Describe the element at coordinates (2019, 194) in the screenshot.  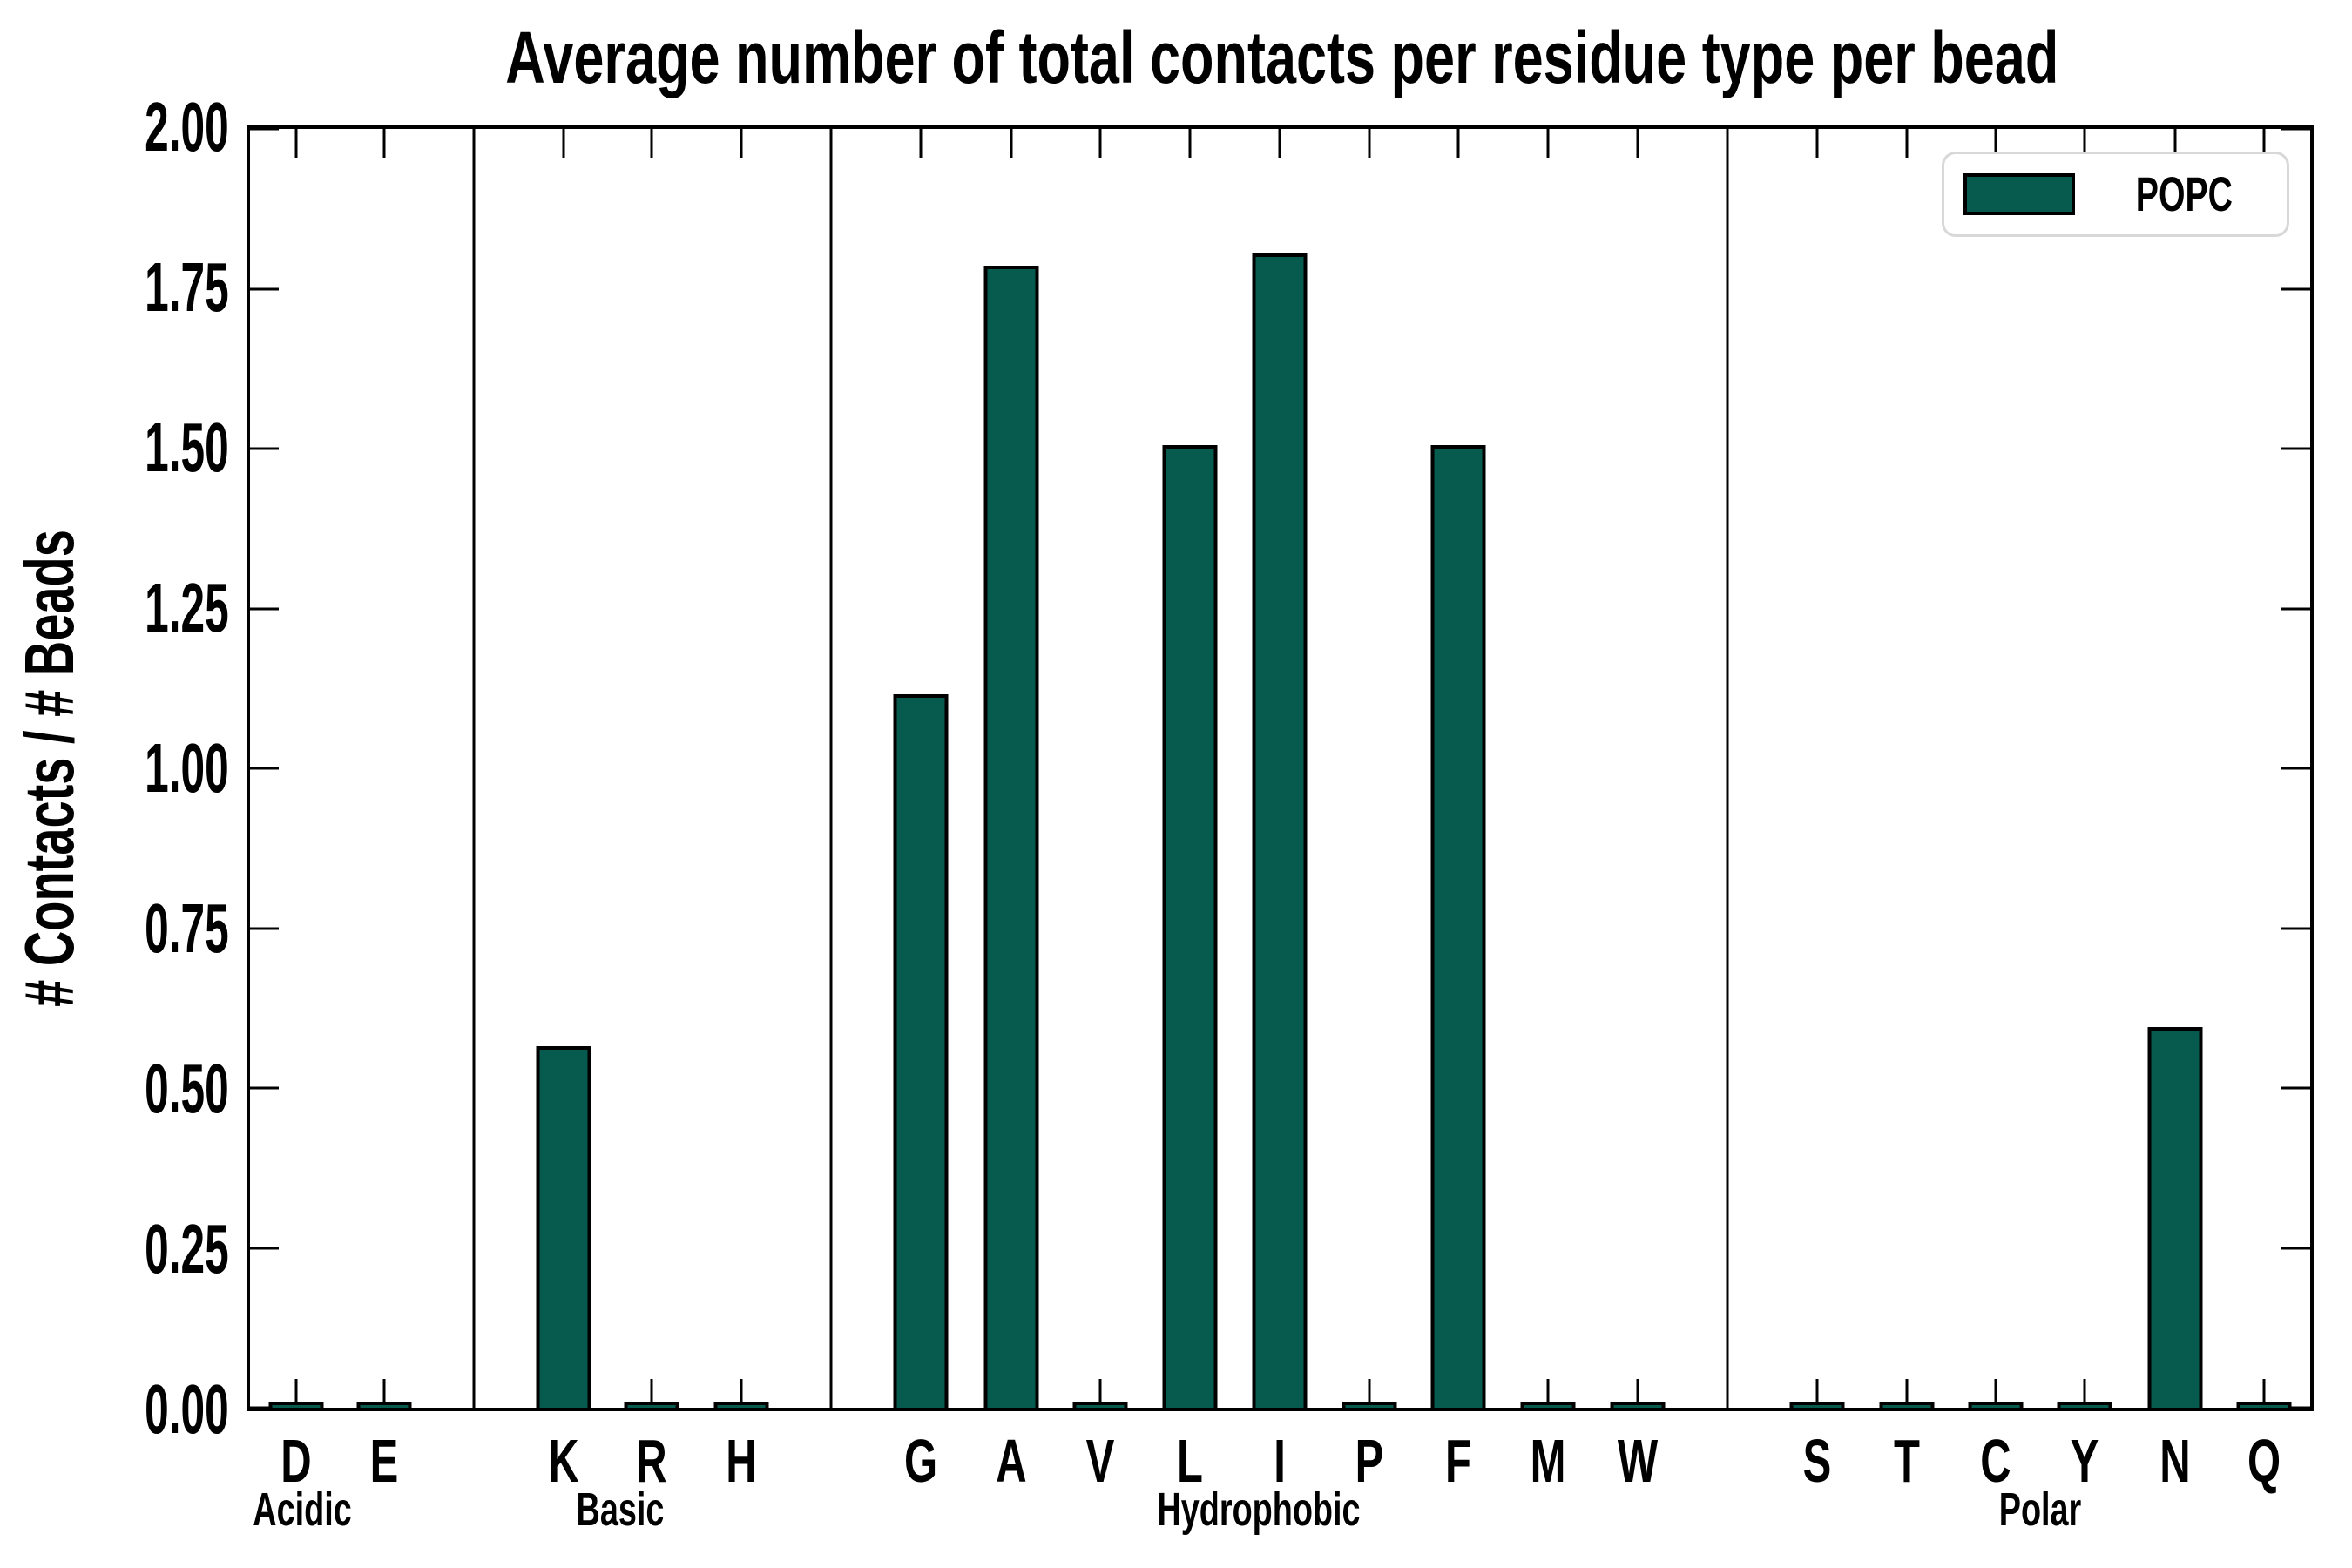
I see `legend-swatch` at that location.